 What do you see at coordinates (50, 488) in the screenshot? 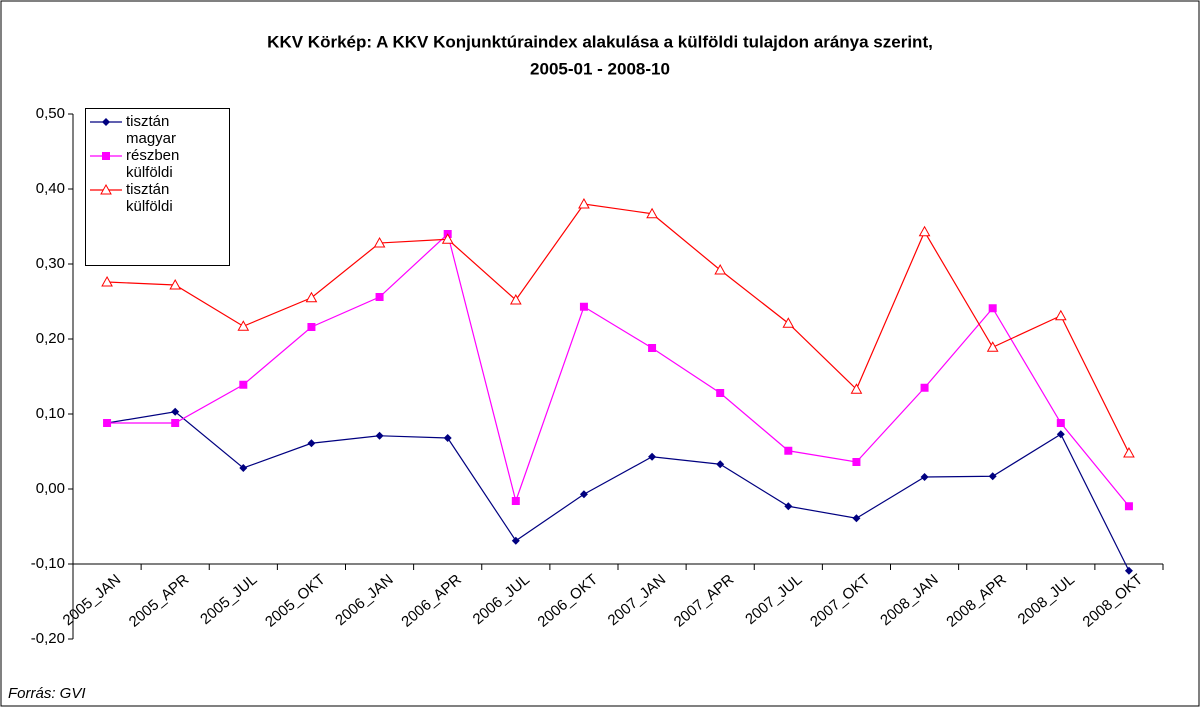
I see `y-tick-label: 0,00` at bounding box center [50, 488].